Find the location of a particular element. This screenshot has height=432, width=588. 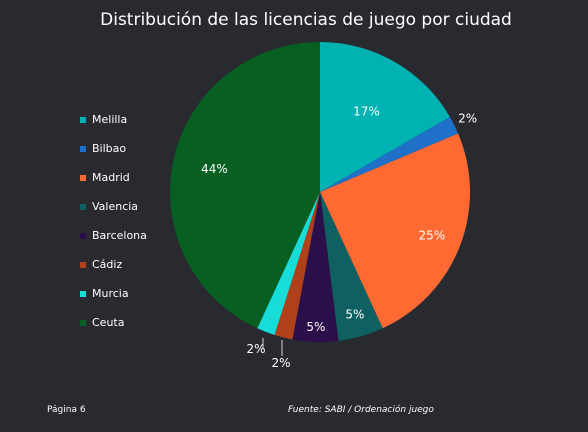

slice-value-label: 2% is located at coordinates (467, 118).